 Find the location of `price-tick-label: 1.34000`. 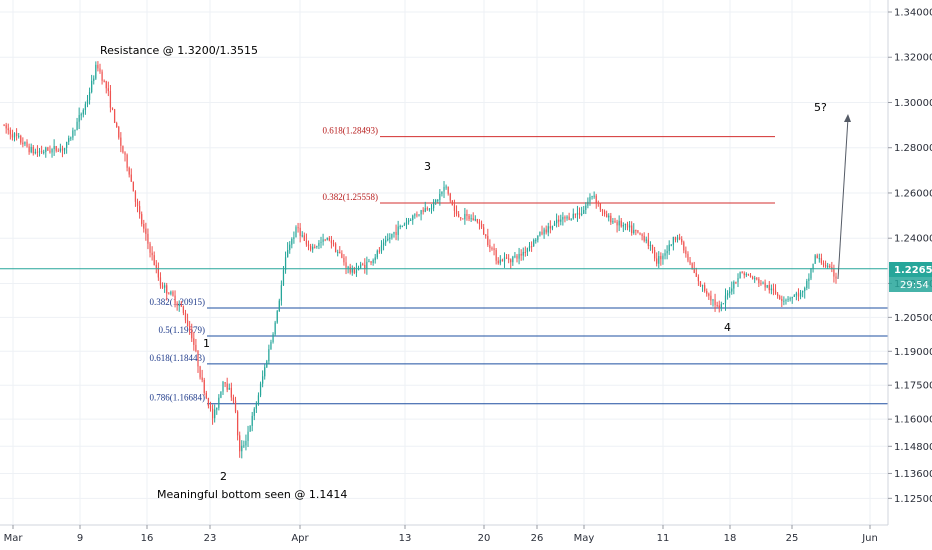

price-tick-label: 1.34000 is located at coordinates (913, 13).